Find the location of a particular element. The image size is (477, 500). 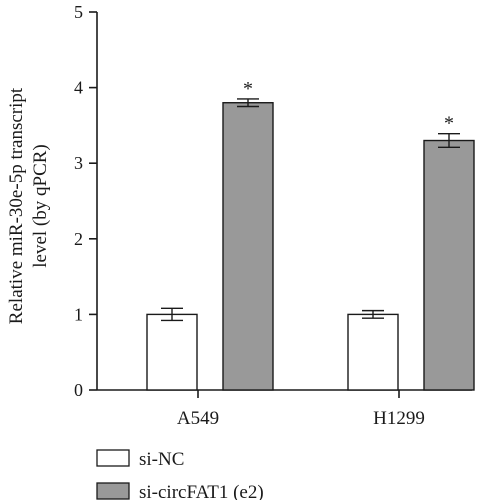

y-tick-label: 1 is located at coordinates (78, 314).